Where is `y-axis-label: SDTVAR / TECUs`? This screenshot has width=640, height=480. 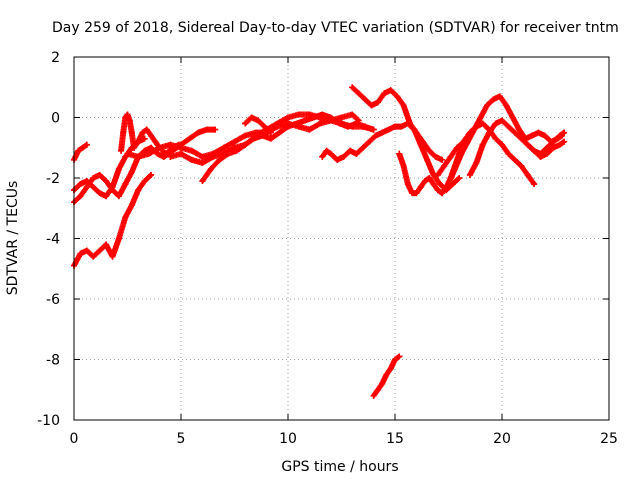 y-axis-label: SDTVAR / TECUs is located at coordinates (13, 238).